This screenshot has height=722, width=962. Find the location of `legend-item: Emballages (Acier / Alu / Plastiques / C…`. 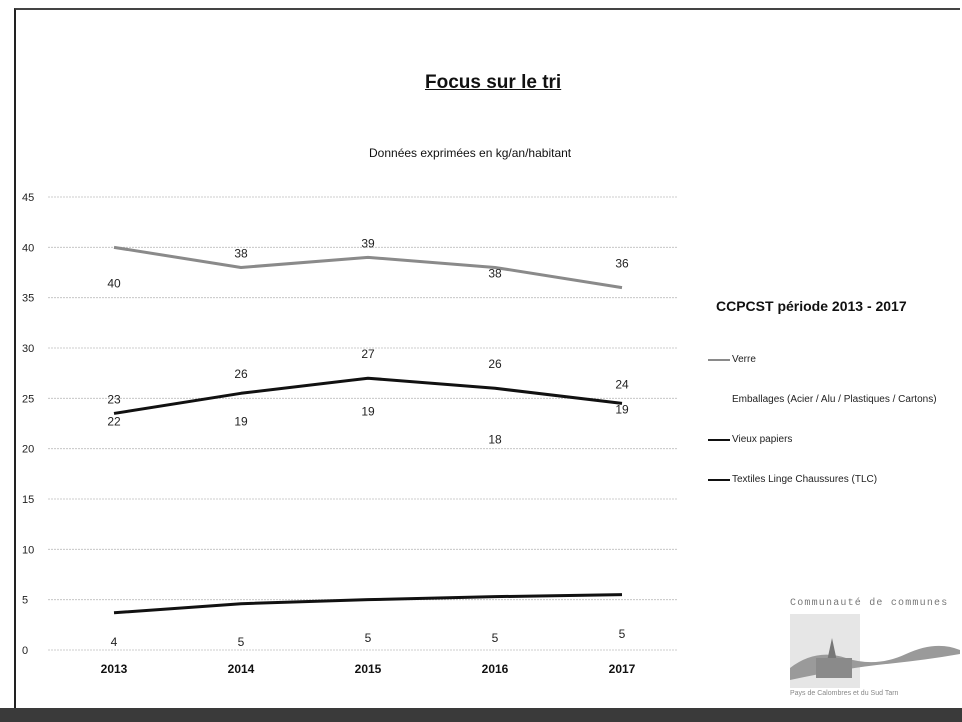

legend-item: Emballages (Acier / Alu / Plastiques / C… is located at coordinates (822, 399).